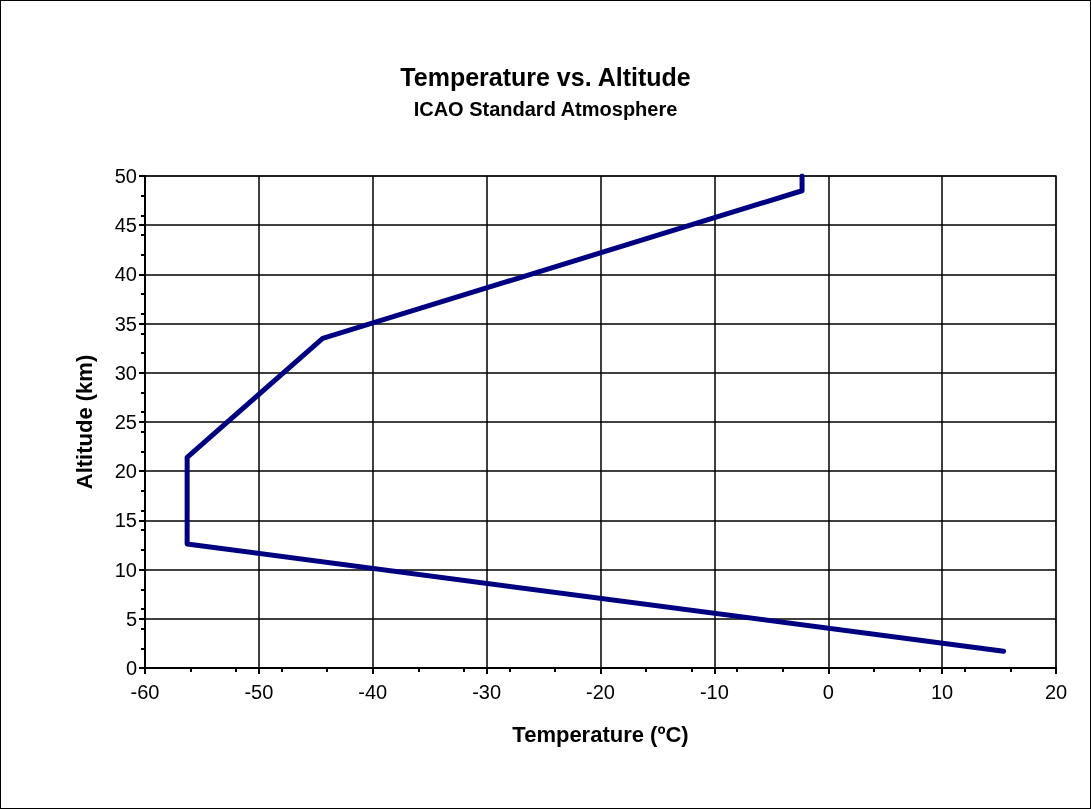 This screenshot has width=1091, height=809. I want to click on y-tick-label: 30, so click(125, 372).